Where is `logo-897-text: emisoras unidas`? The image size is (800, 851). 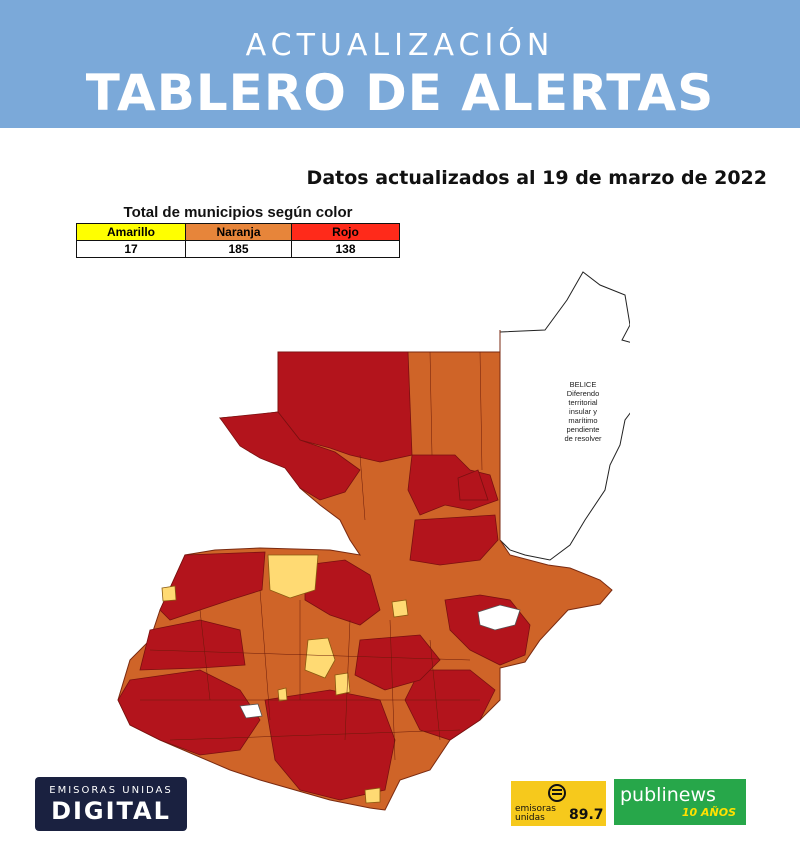
logo-897-text: emisoras unidas is located at coordinates (535, 814).